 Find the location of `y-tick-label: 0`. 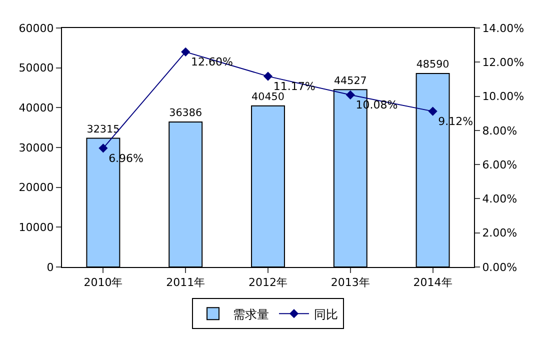

y-tick-label: 0 is located at coordinates (50, 267).